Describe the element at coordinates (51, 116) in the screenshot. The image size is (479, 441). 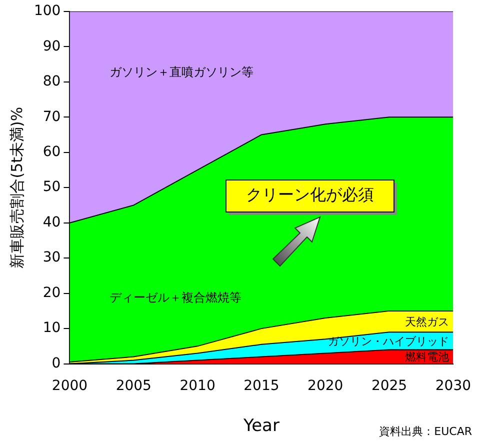
I see `y-tick-label: 70` at that location.